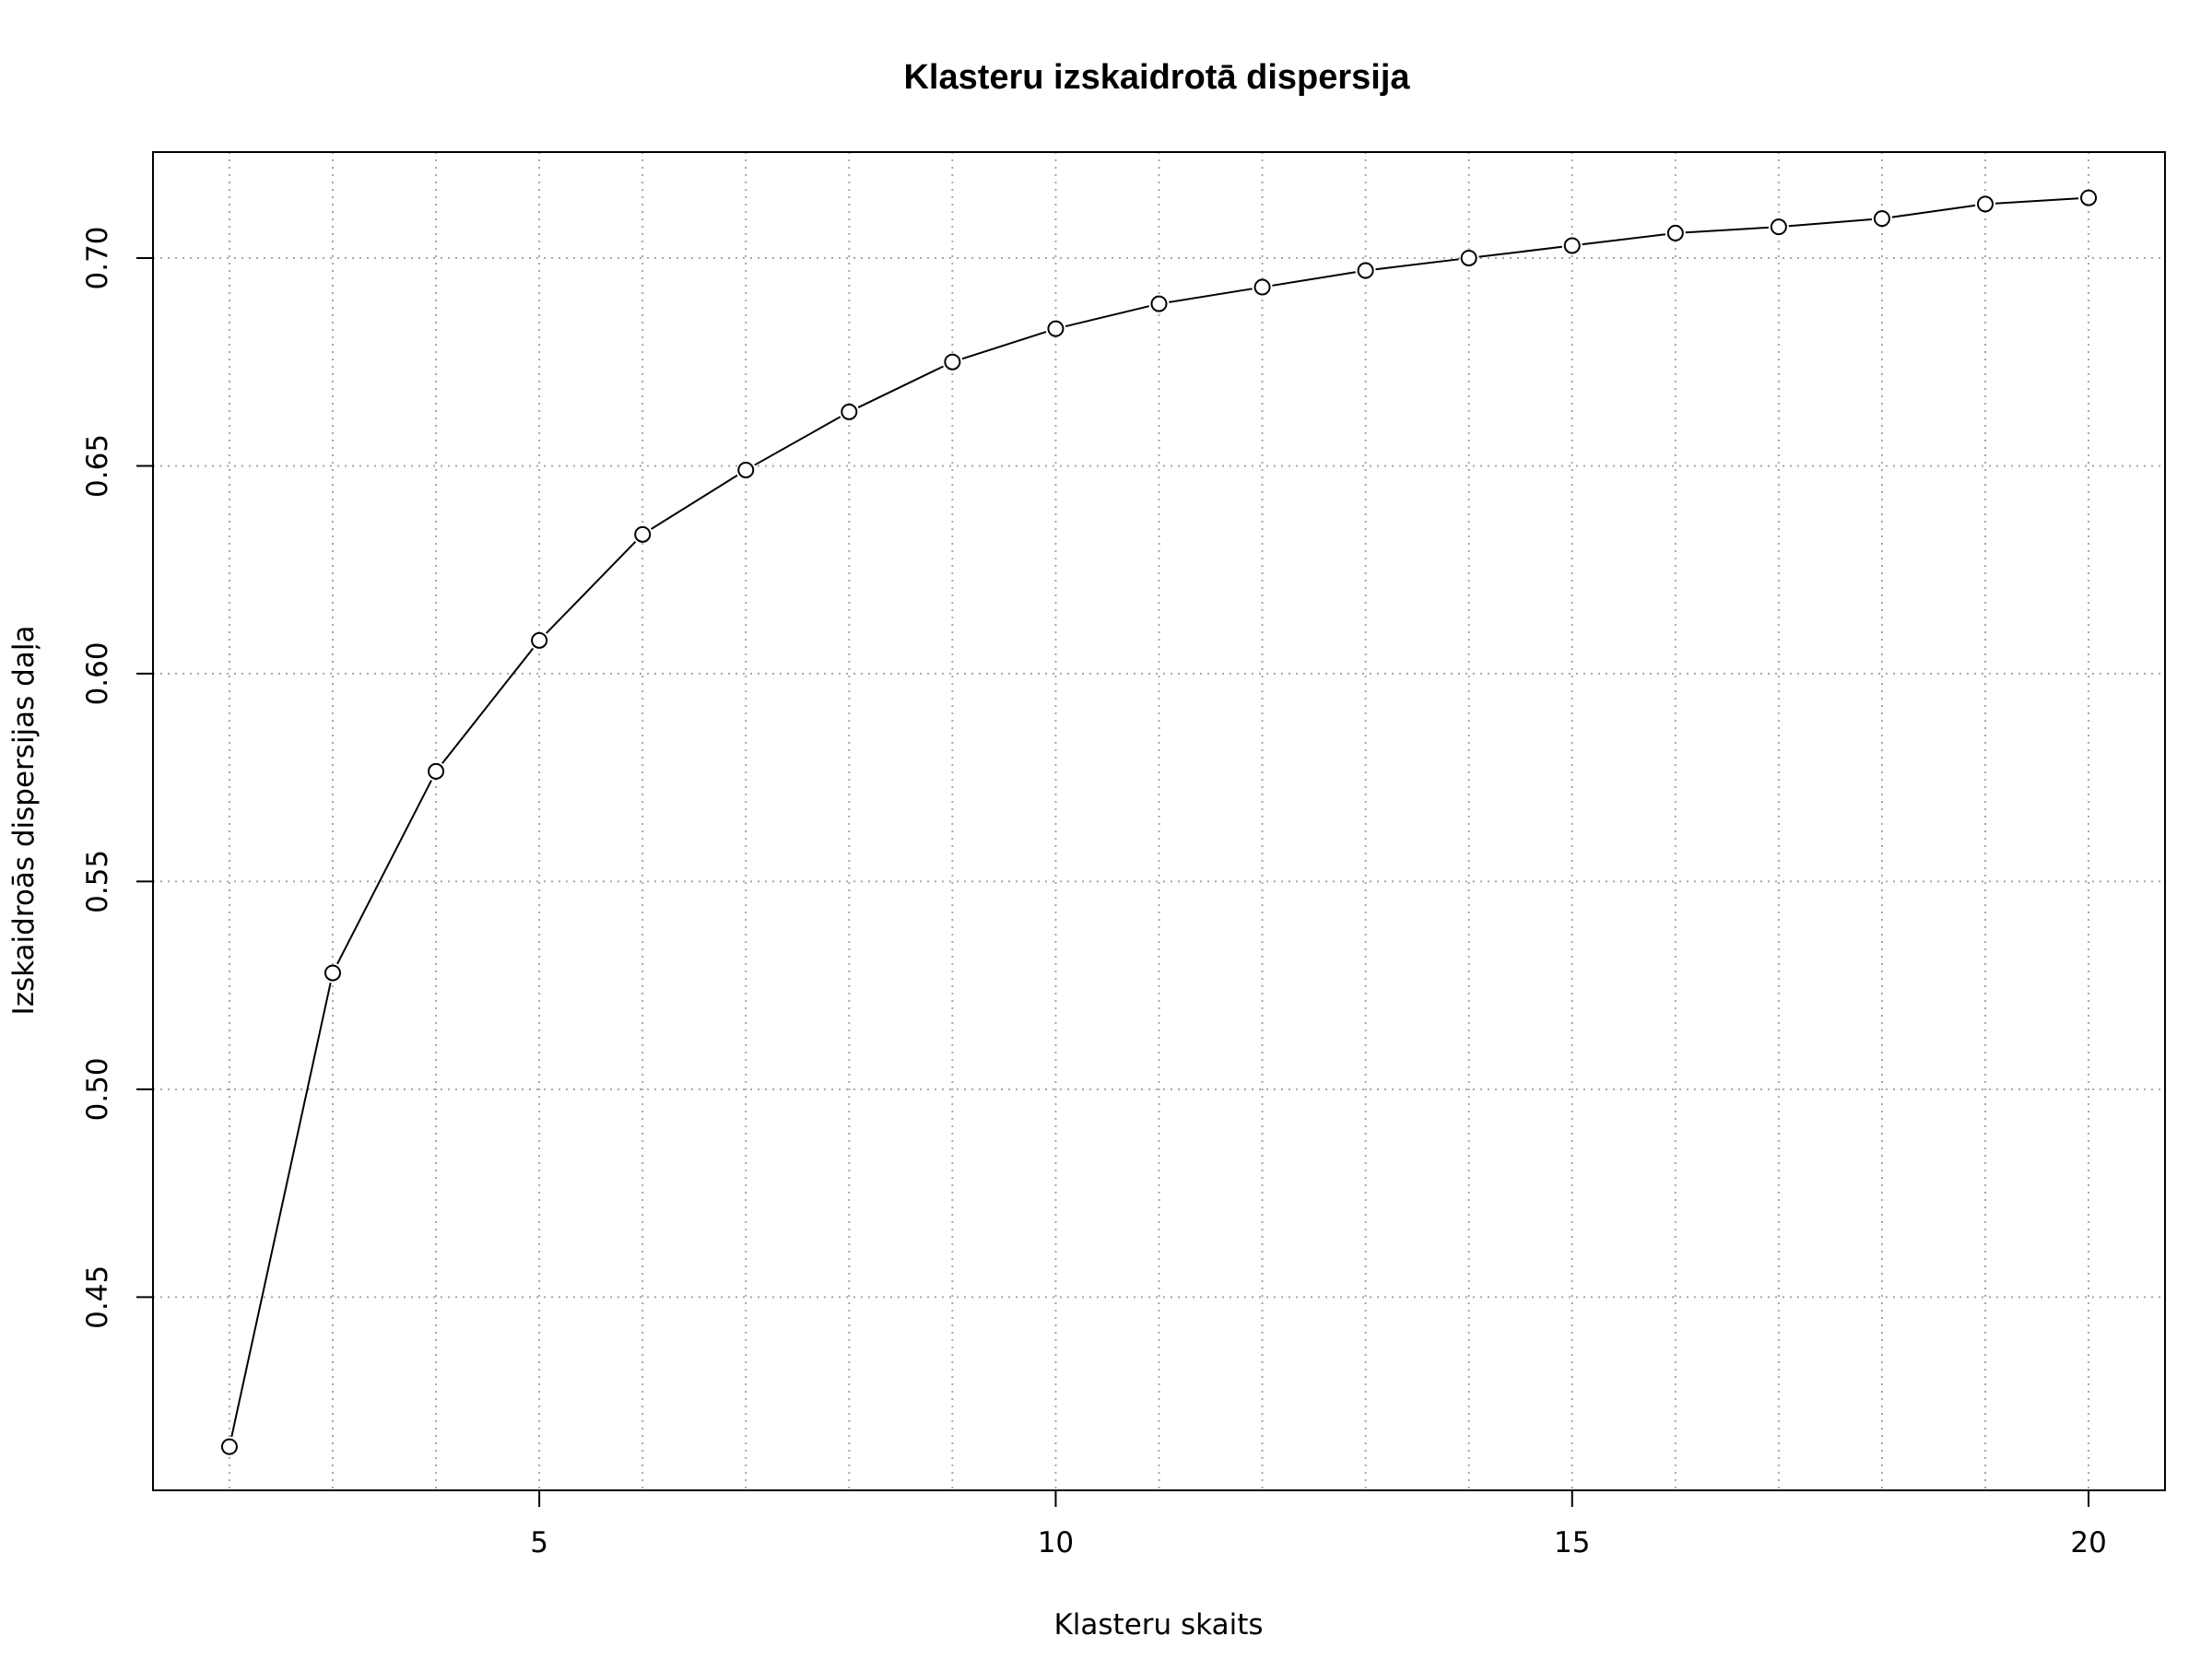  I want to click on x-tick-label: 10, so click(1056, 1542).